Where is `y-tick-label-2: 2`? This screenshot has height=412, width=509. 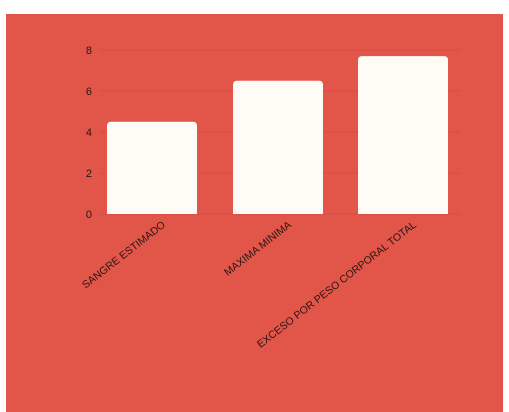 y-tick-label-2: 2 is located at coordinates (89, 174).